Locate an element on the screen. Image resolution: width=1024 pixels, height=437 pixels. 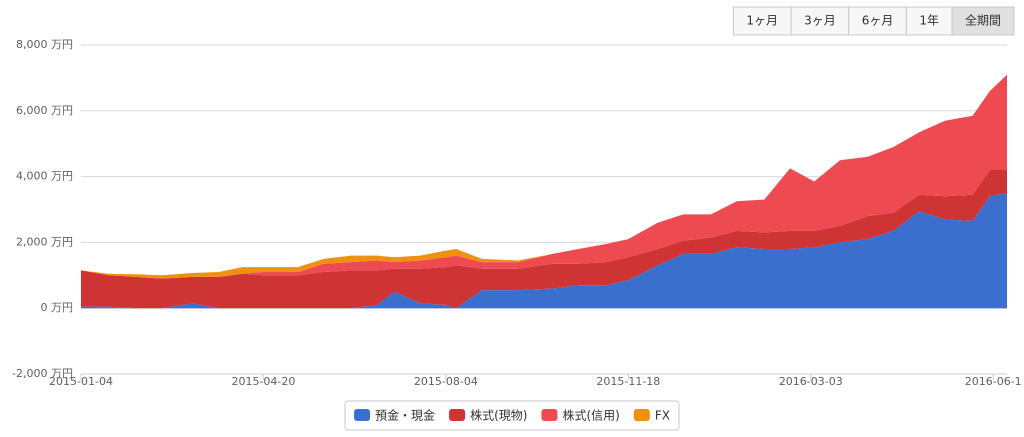
x-tick-label: 2015-08-04 is located at coordinates (446, 381).